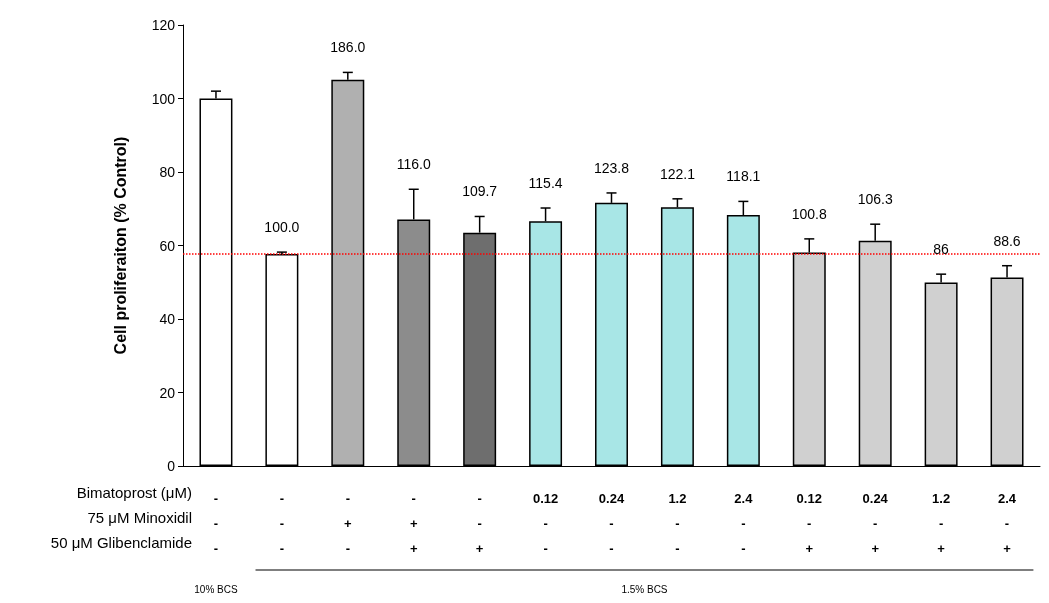 This screenshot has height=603, width=1049. Describe the element at coordinates (348, 47) in the screenshot. I see `annotation: 186.0` at that location.